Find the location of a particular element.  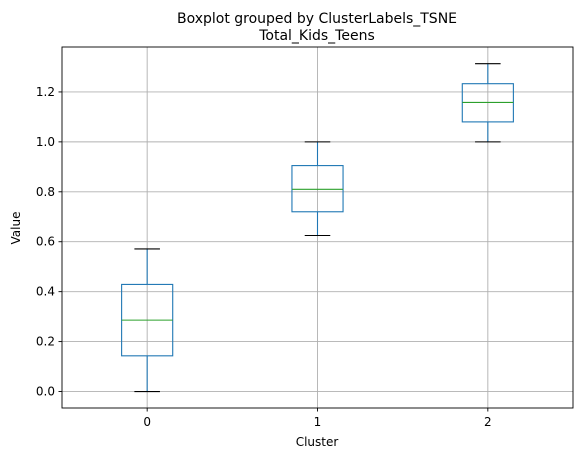

x-tick-label: 1 is located at coordinates (318, 422).